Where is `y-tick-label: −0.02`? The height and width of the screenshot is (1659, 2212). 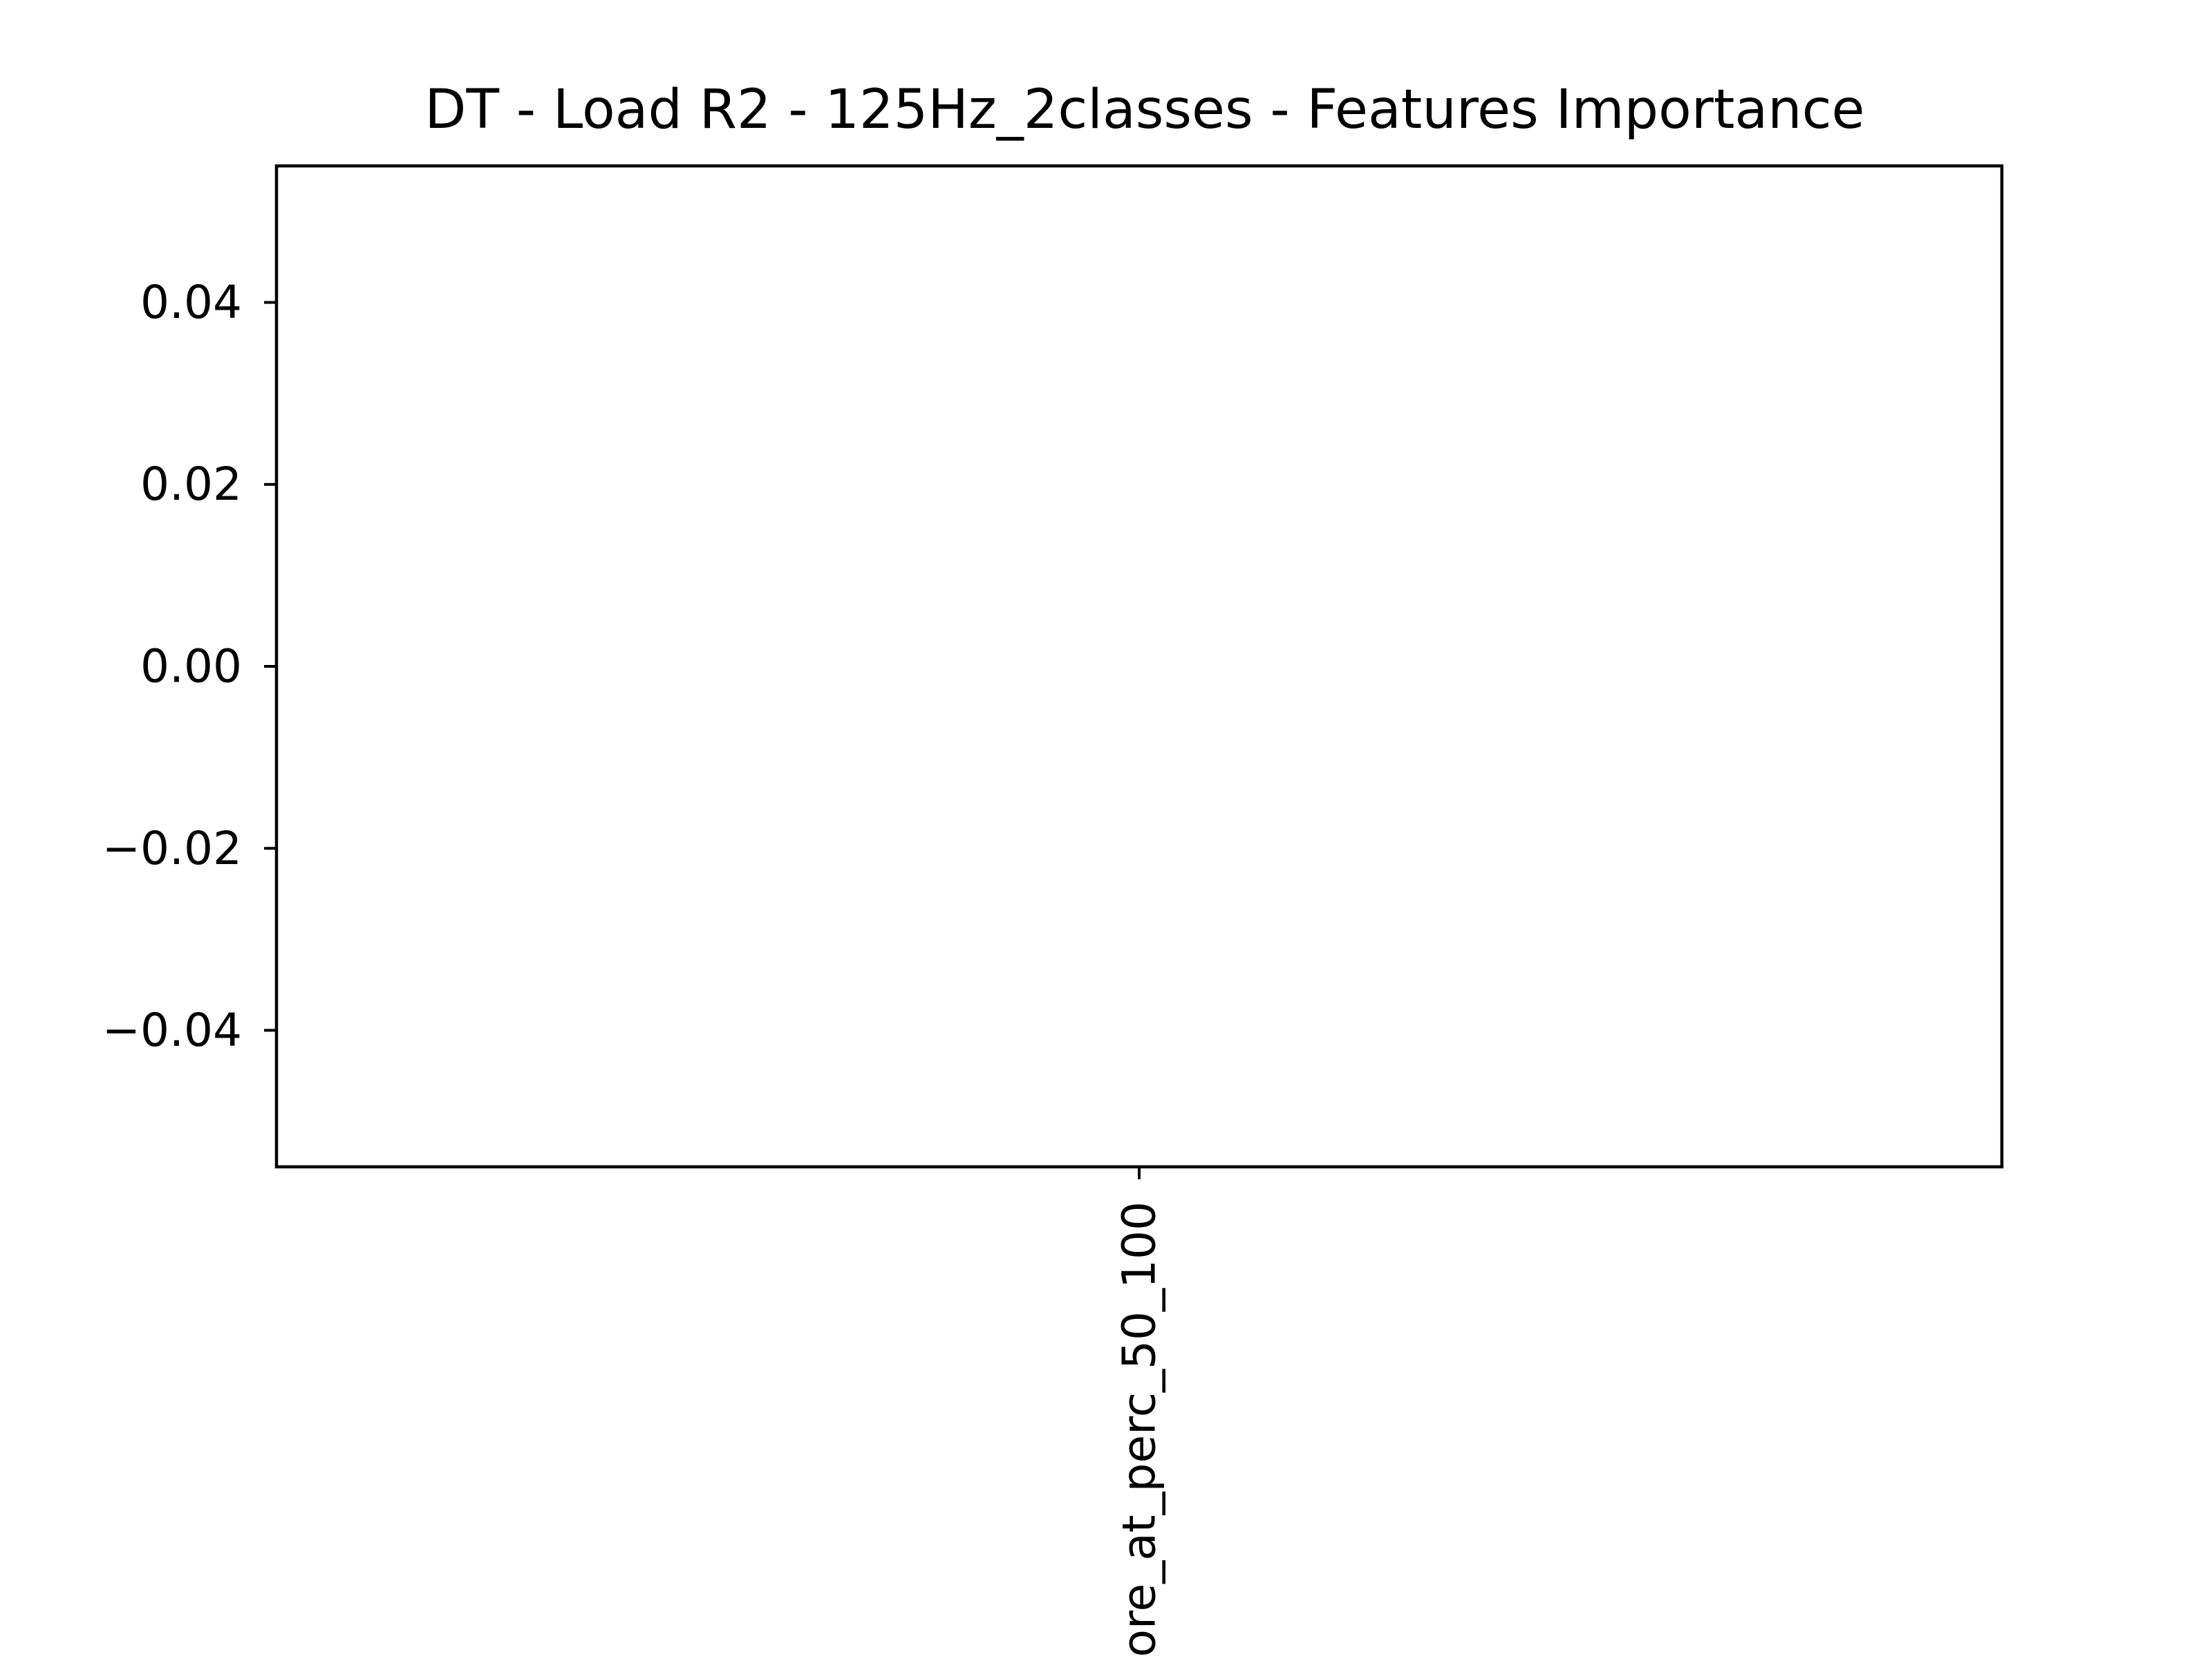 y-tick-label: −0.02 is located at coordinates (172, 848).